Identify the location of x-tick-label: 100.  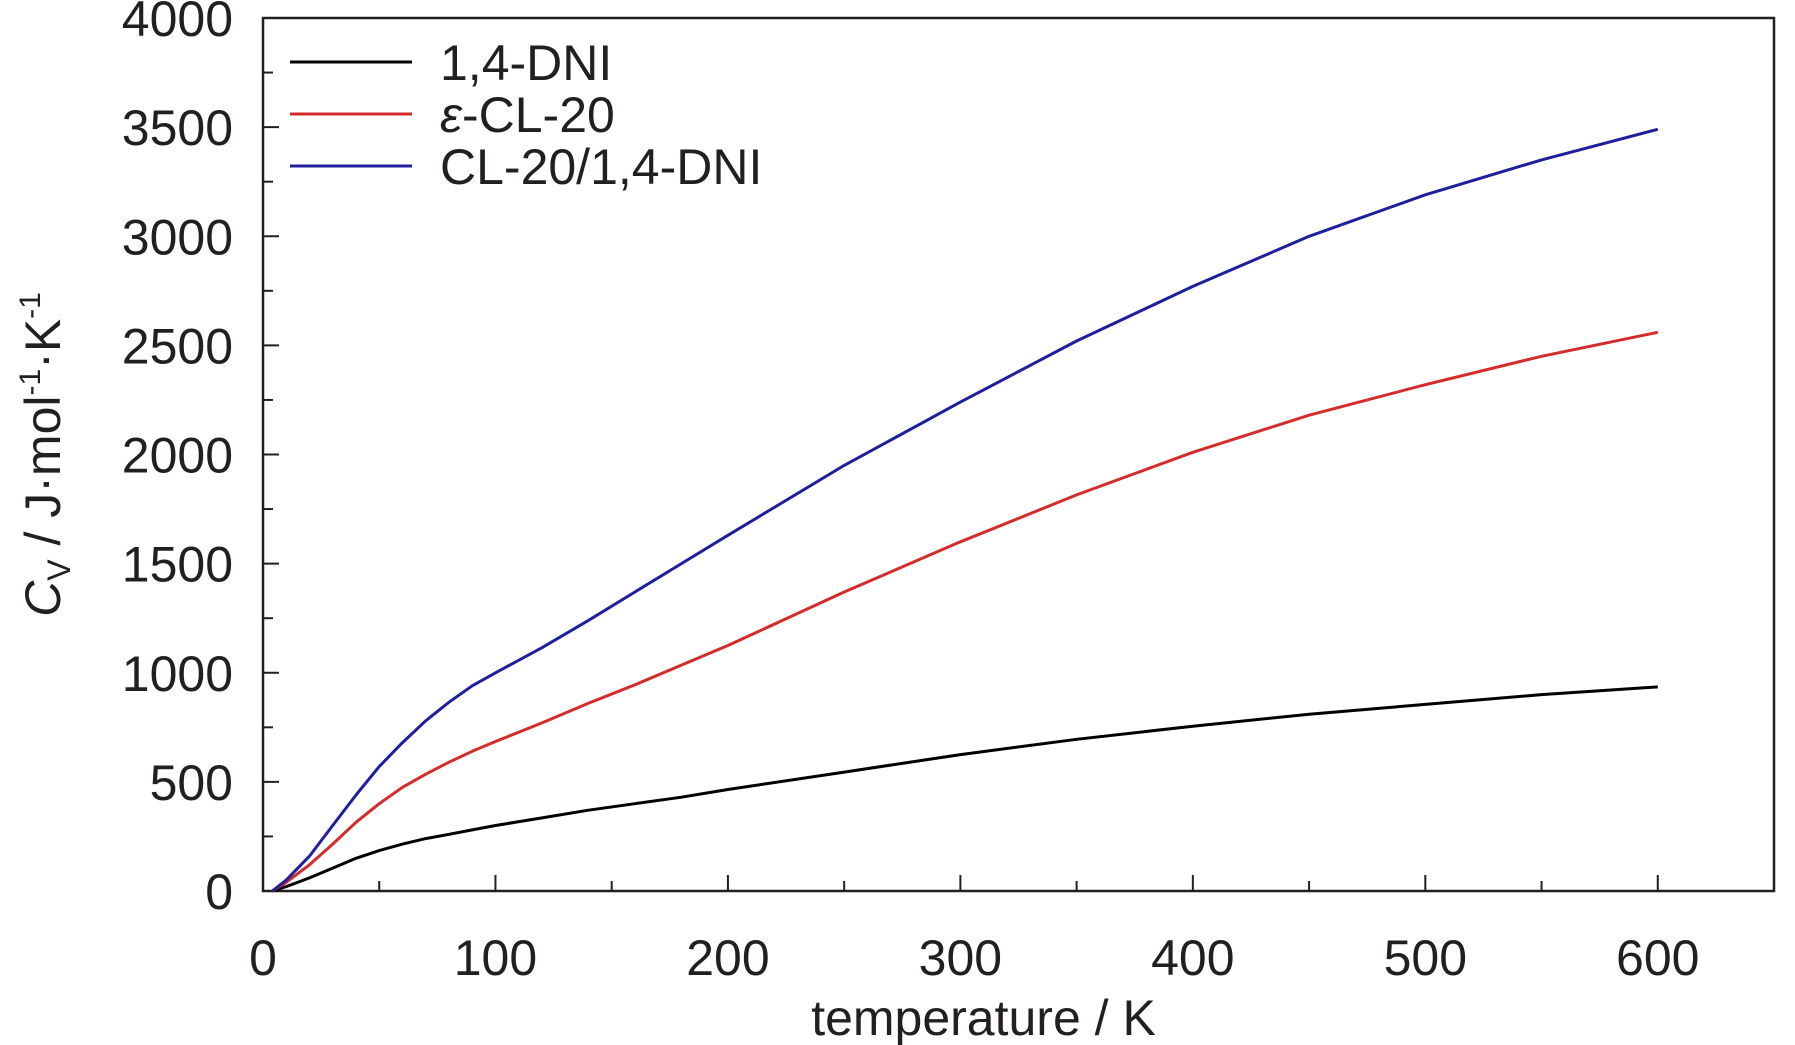
(495, 958).